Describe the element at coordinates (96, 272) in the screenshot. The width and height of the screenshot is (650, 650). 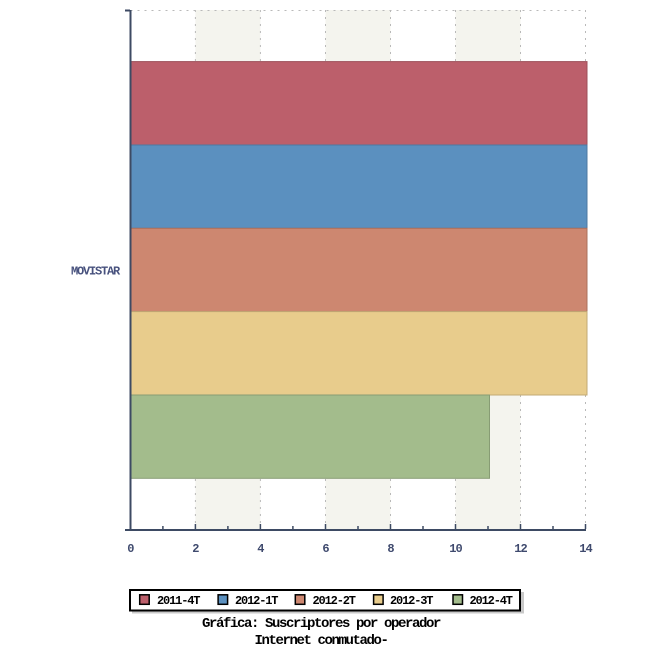
I see `svg-text: MOVISTAR` at that location.